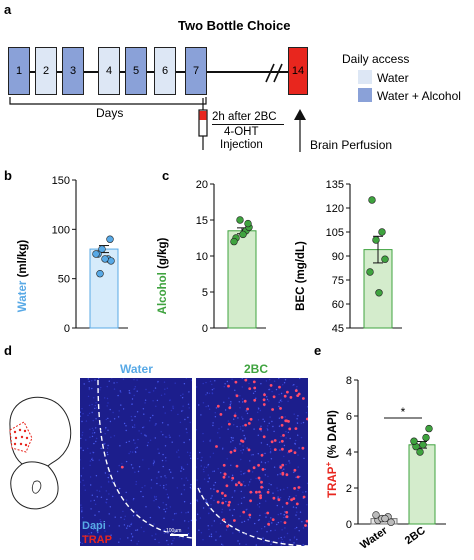  I want to click on day-box-2: 2, so click(46, 71).